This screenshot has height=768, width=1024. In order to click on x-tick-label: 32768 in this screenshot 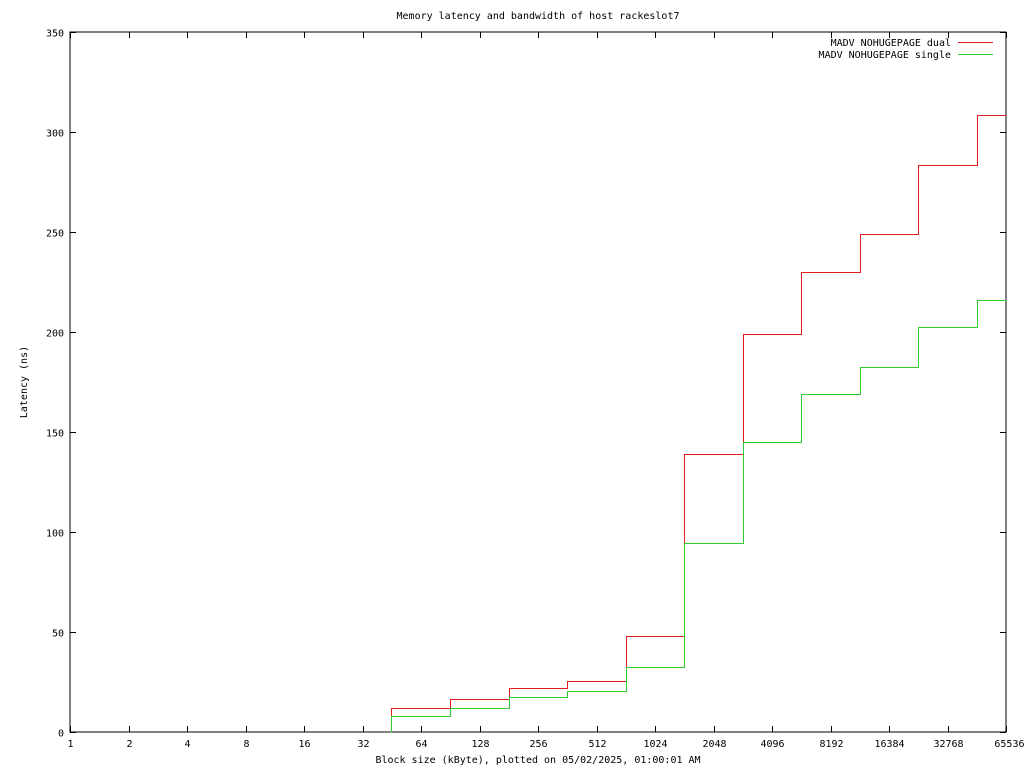, I will do `click(948, 744)`.